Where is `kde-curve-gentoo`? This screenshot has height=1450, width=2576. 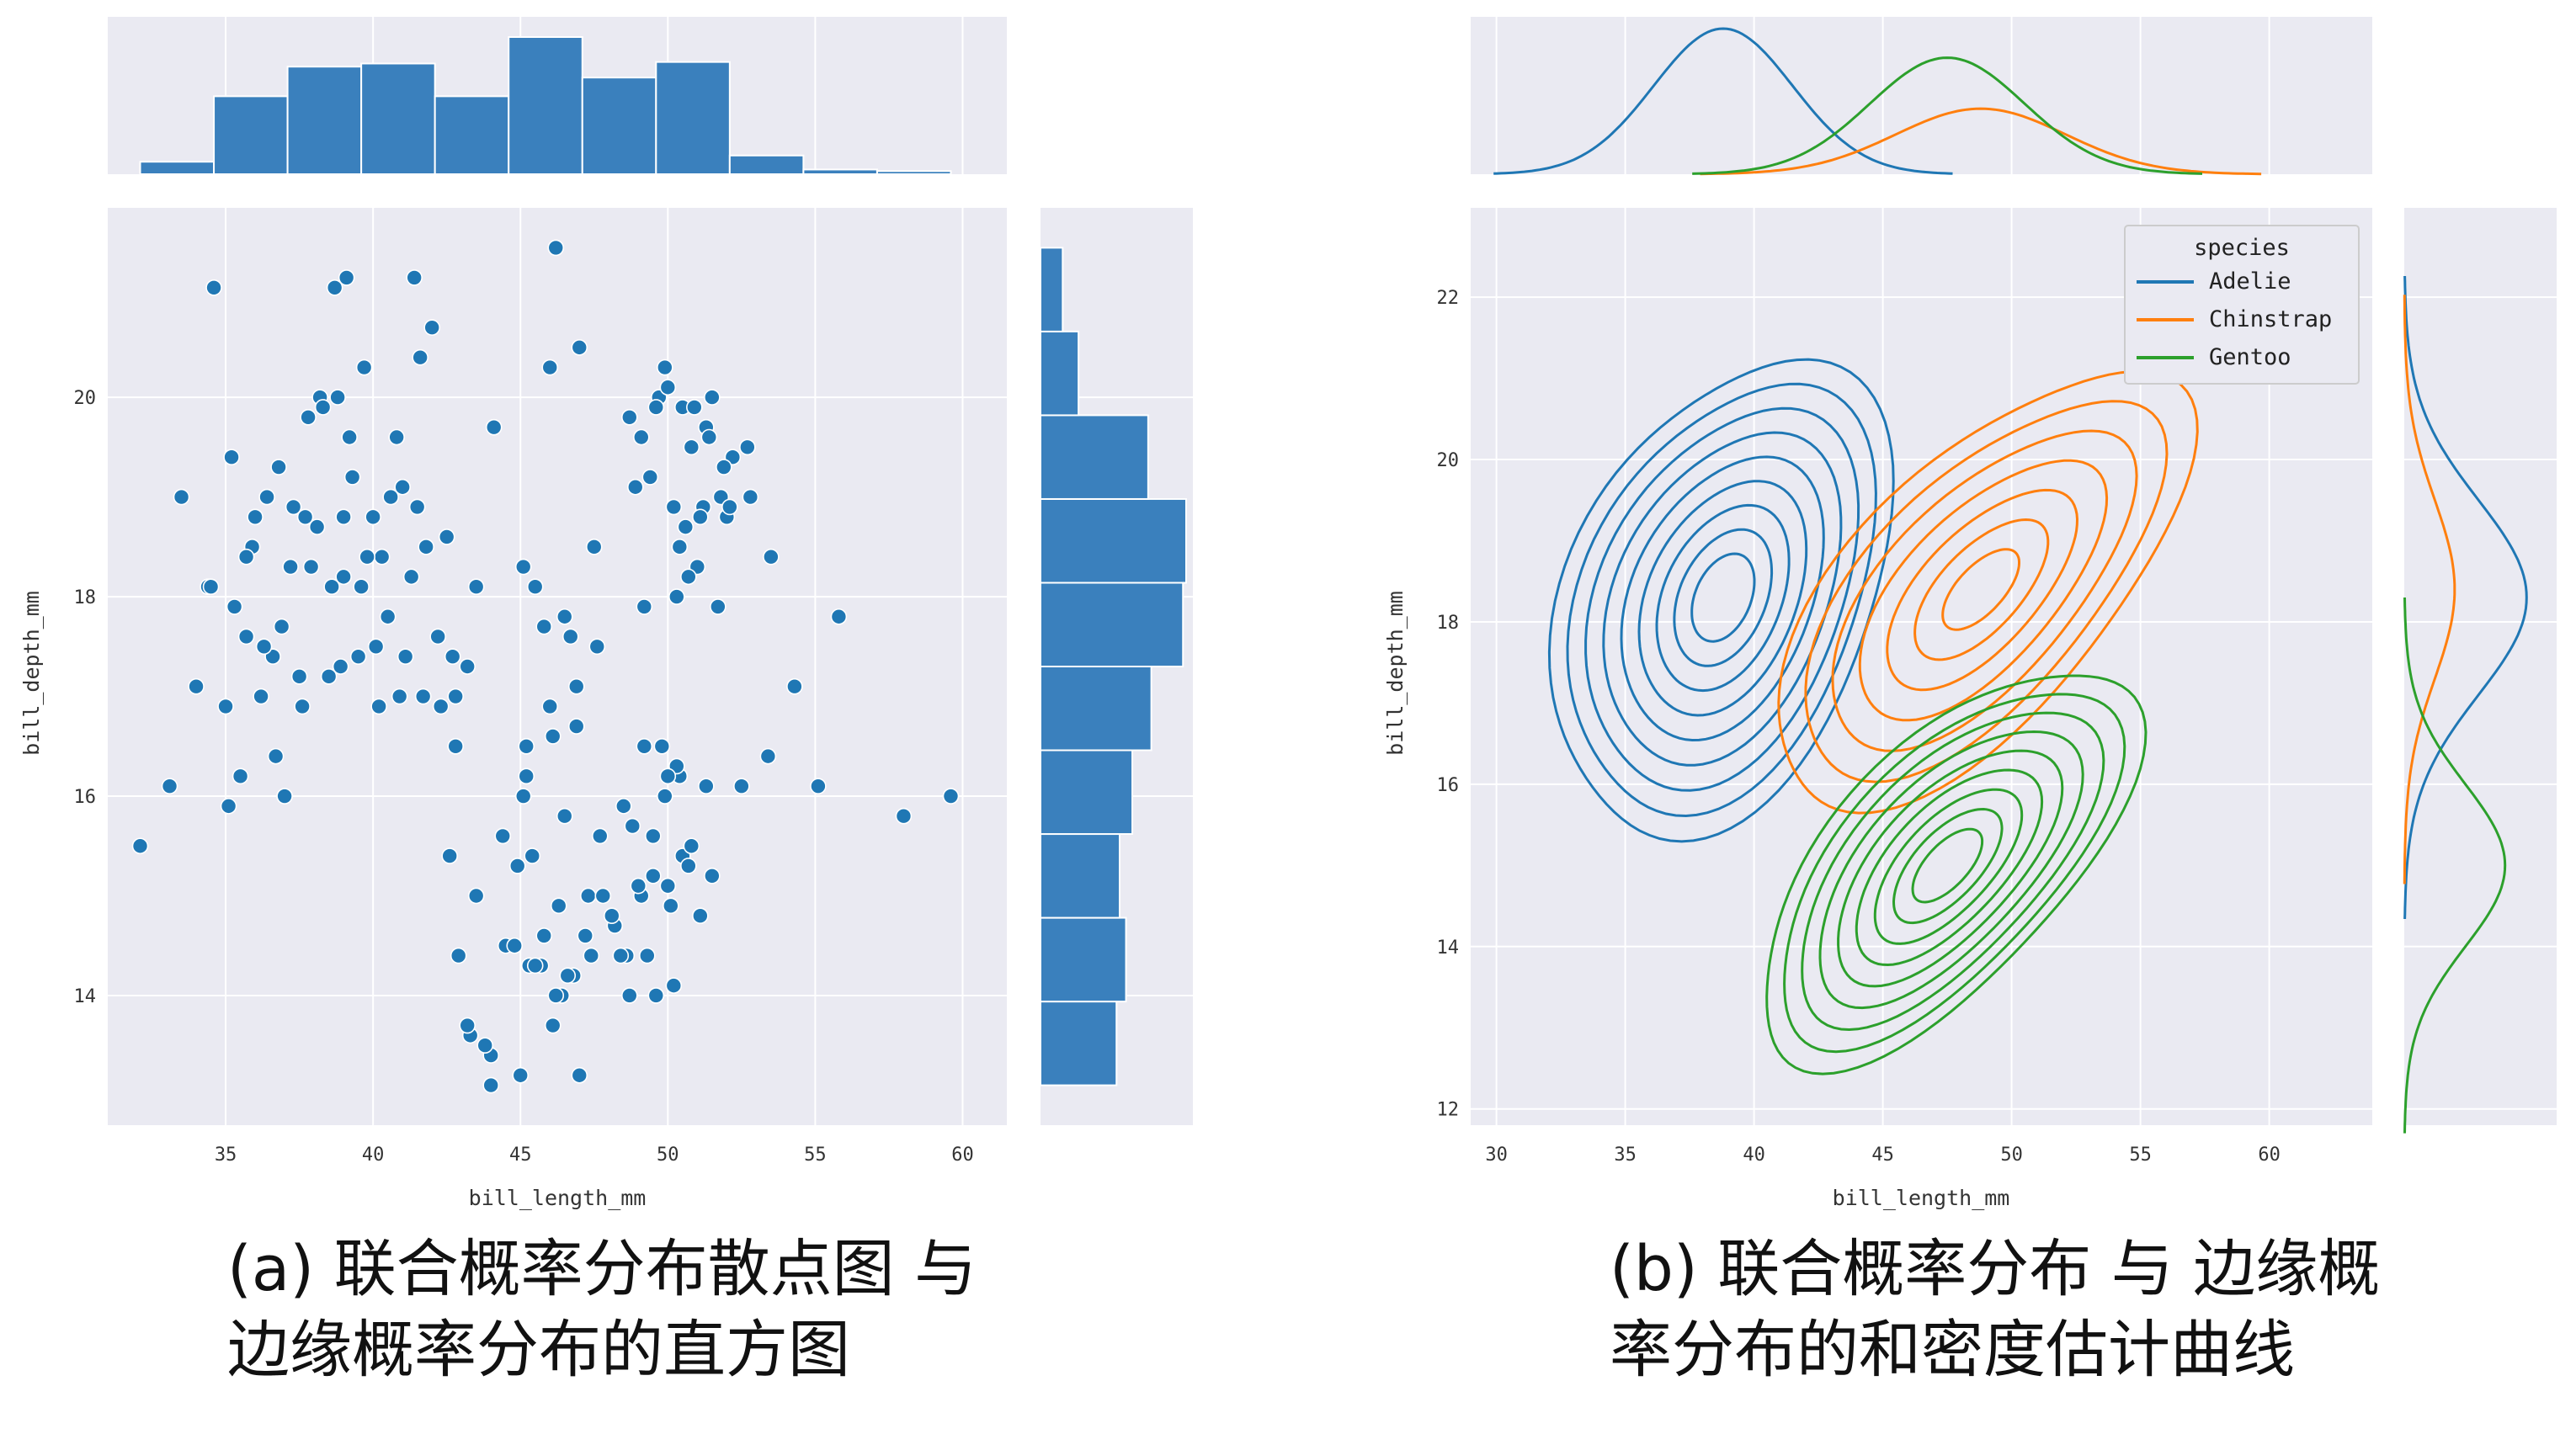 kde-curve-gentoo is located at coordinates (2455, 865).